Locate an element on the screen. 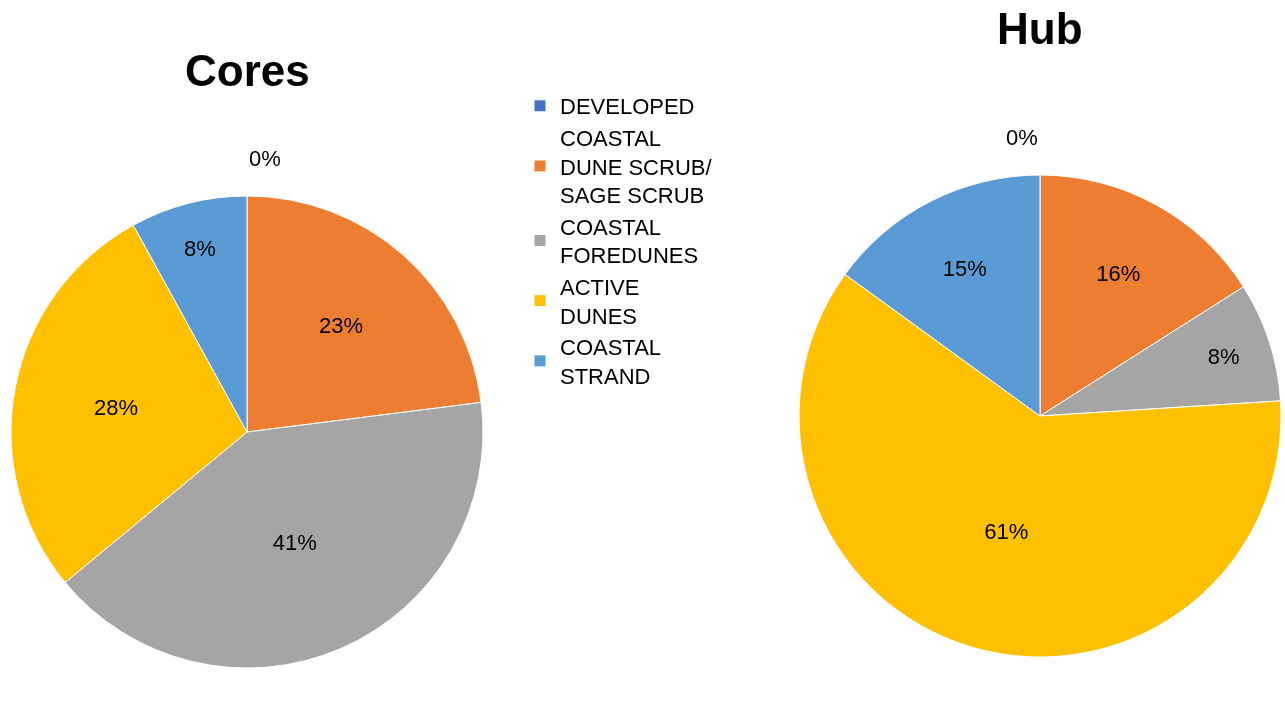  legend-label: ACTIVE DUNES is located at coordinates (600, 301).